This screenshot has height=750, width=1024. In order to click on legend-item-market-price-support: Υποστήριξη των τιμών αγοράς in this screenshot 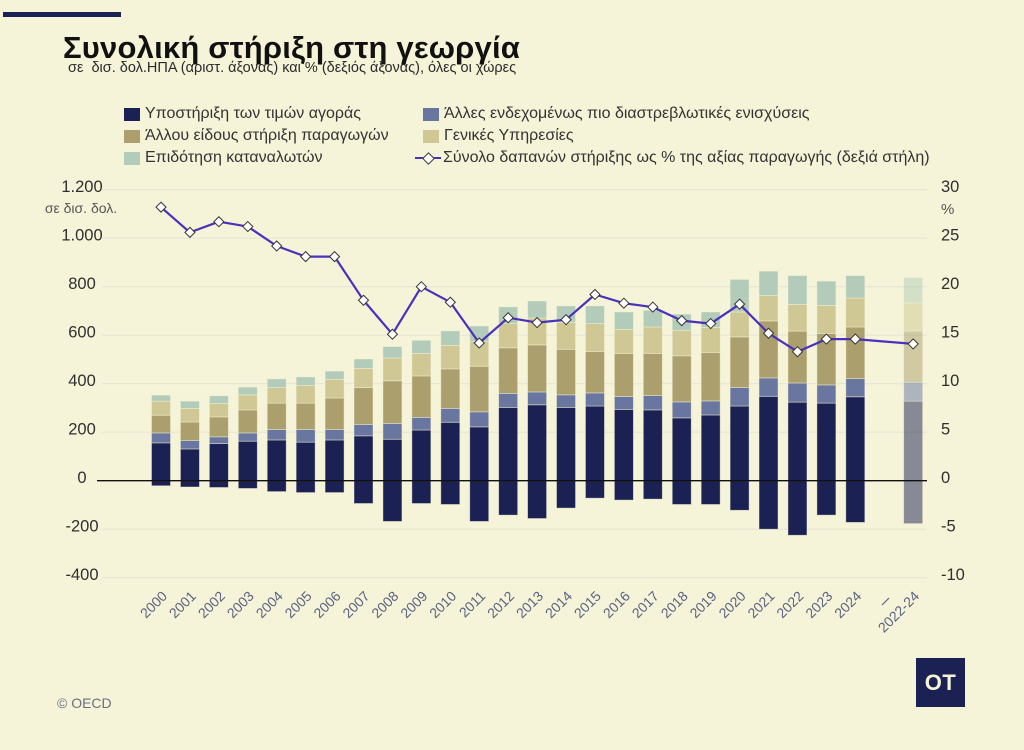, I will do `click(242, 114)`.